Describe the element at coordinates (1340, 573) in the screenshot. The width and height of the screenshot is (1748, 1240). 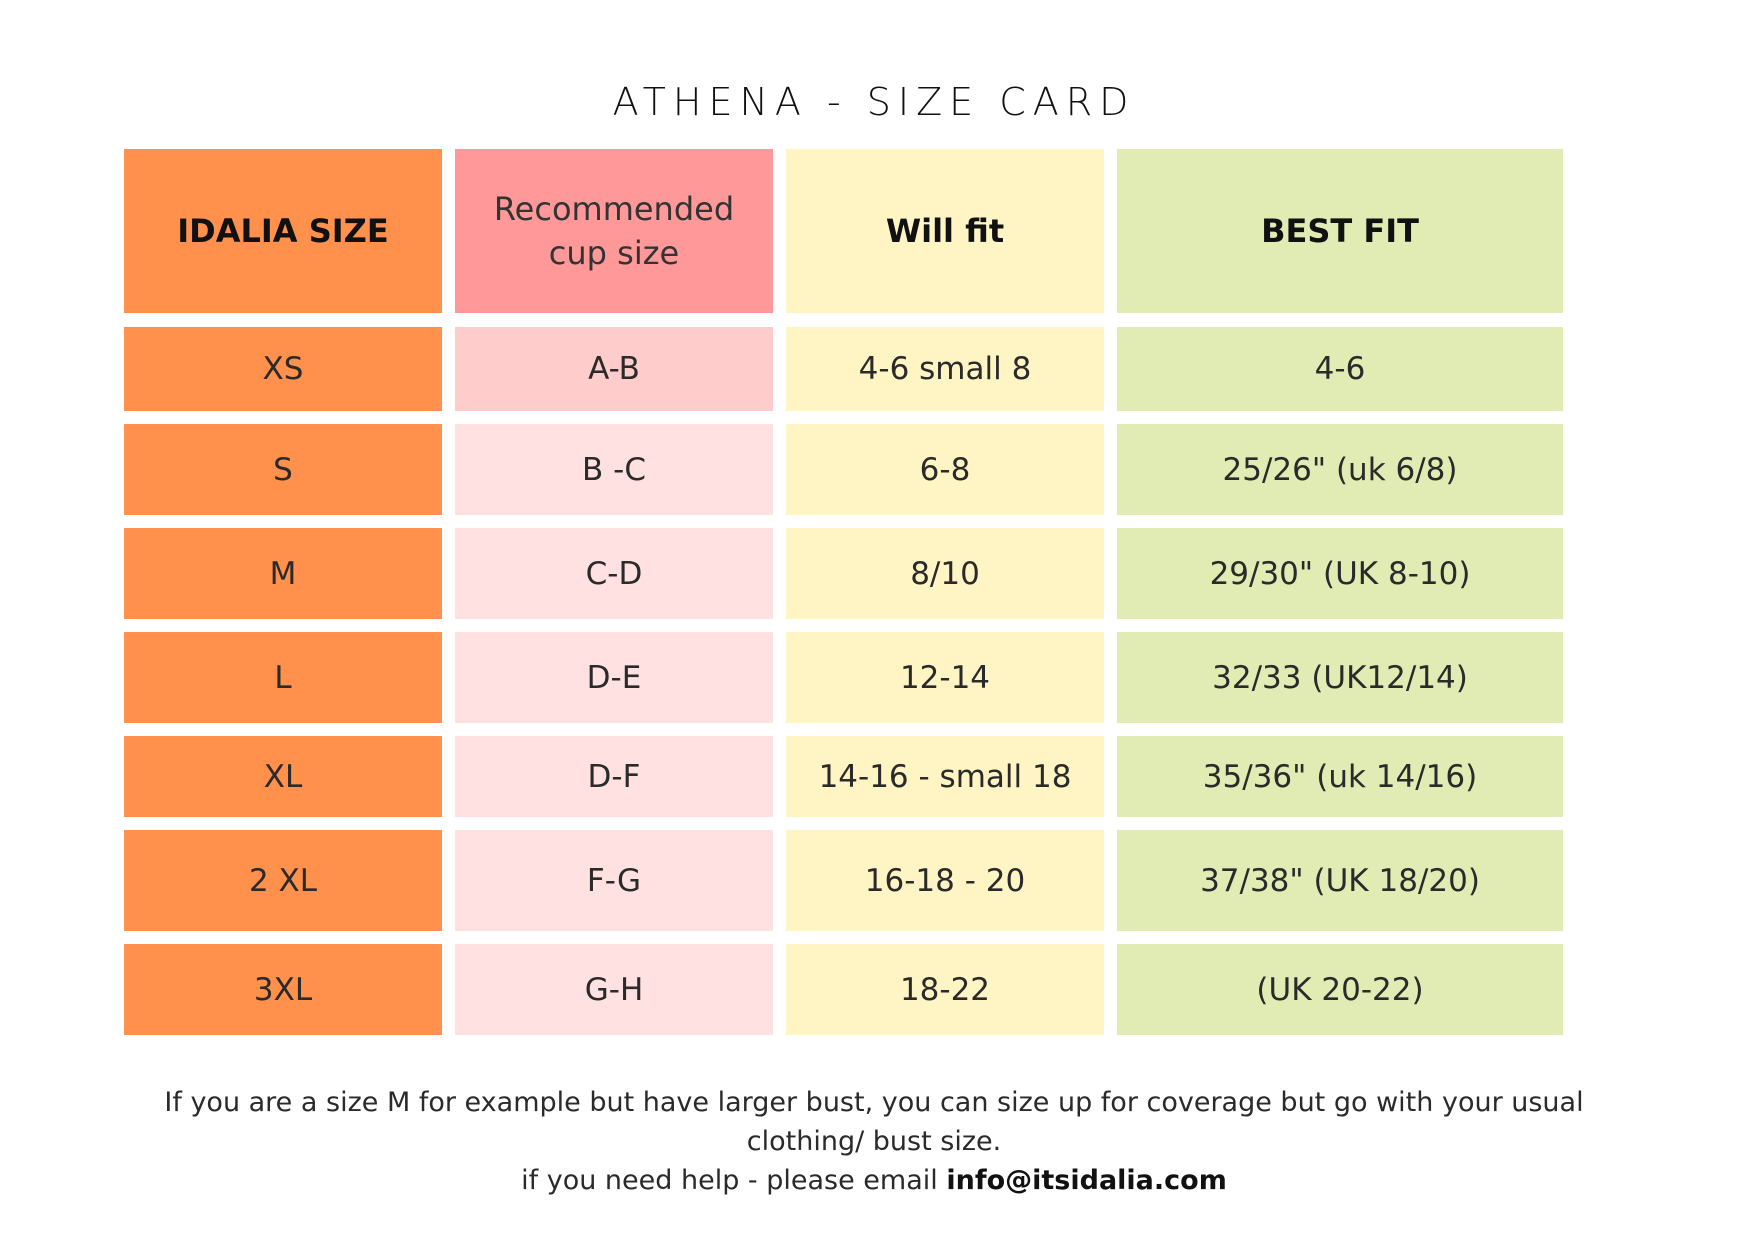
I see `table-cell-best-fit: 29/30" (UK 8-10)` at that location.